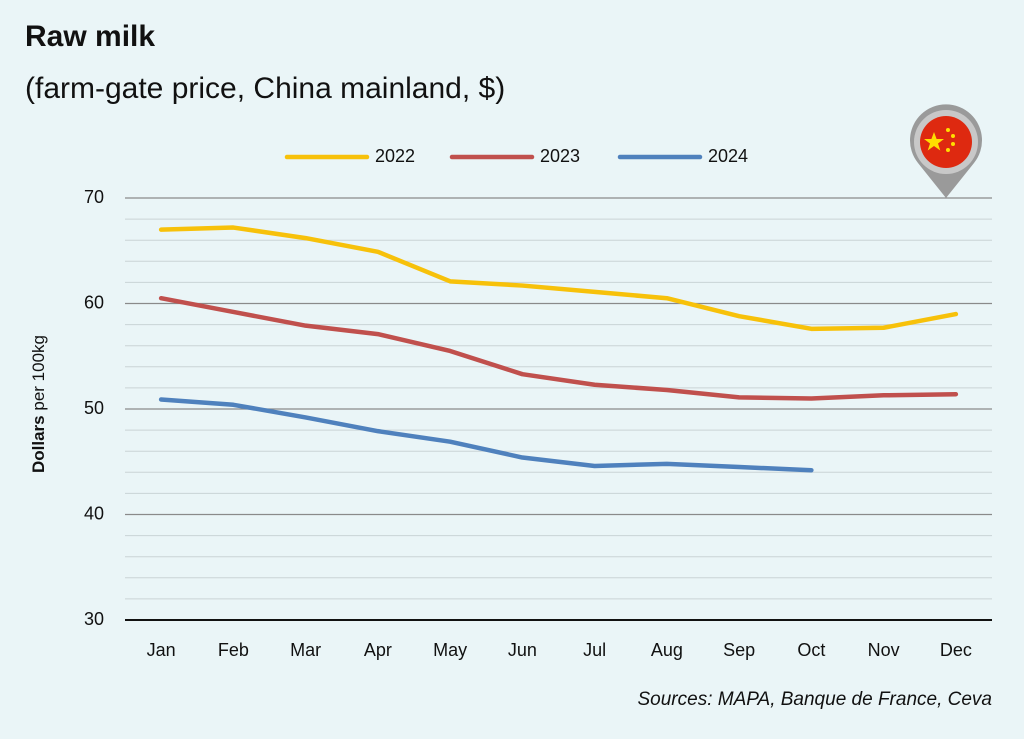  Describe the element at coordinates (884, 650) in the screenshot. I see `x-tick-label: Nov` at that location.